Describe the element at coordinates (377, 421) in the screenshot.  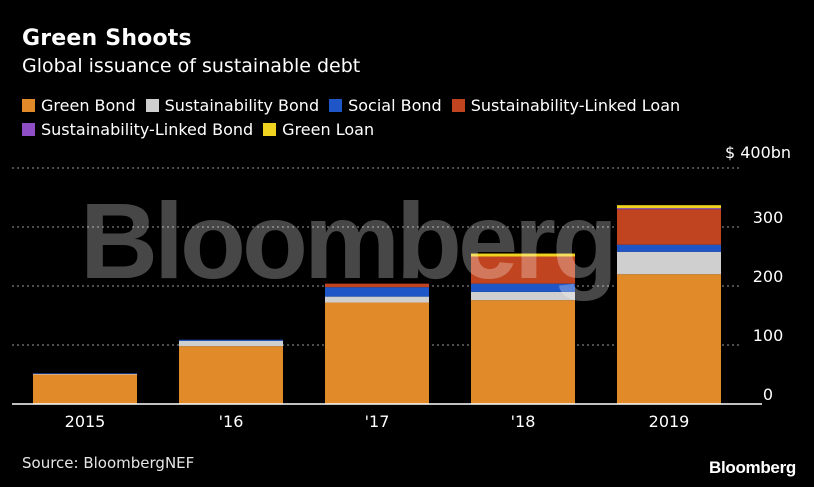
I see `x-tick-label: '17` at that location.